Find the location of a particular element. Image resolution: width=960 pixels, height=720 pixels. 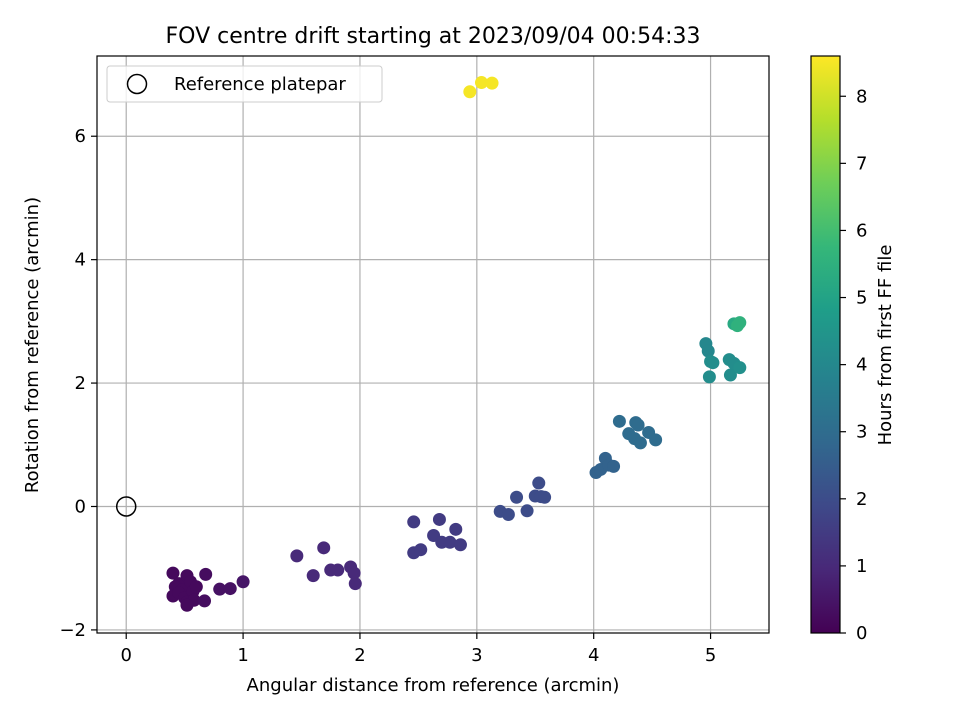

y-axis-ticks: −2 0 2 4 6 is located at coordinates (78, 383).